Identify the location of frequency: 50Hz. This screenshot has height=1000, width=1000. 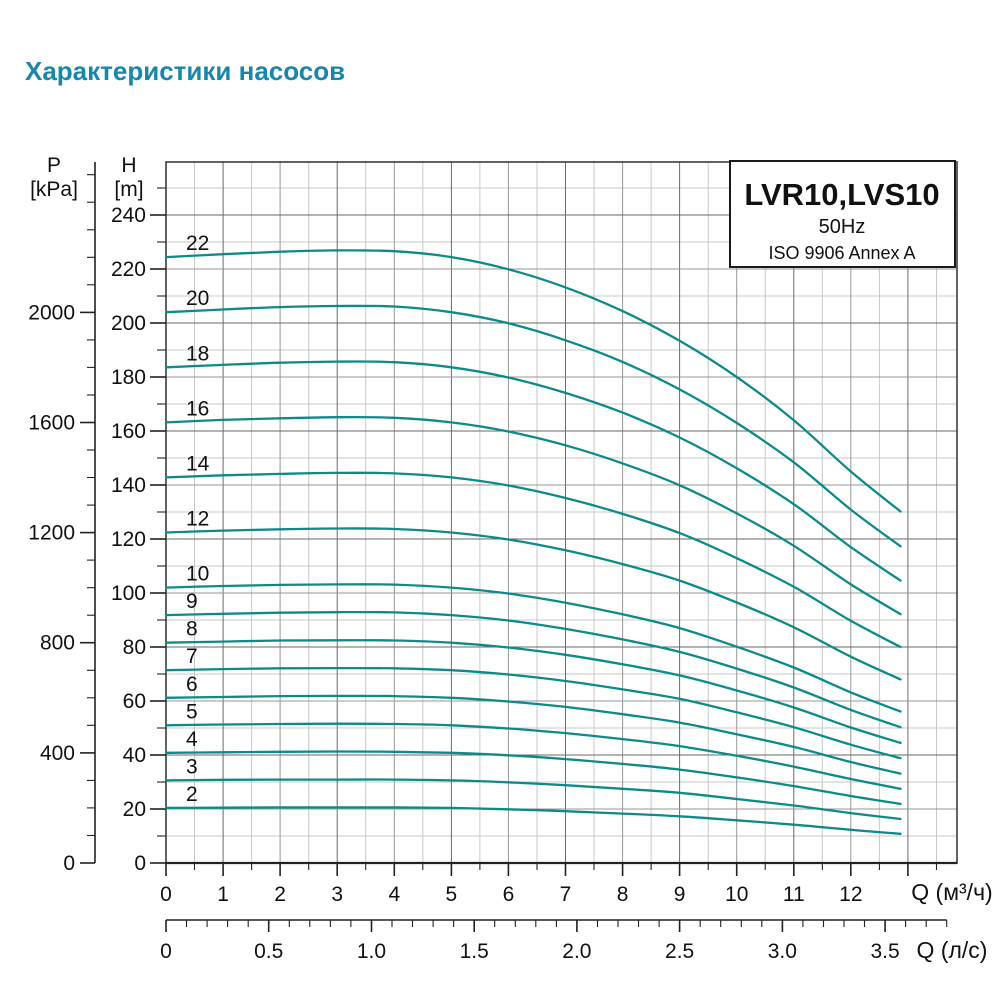
(842, 227).